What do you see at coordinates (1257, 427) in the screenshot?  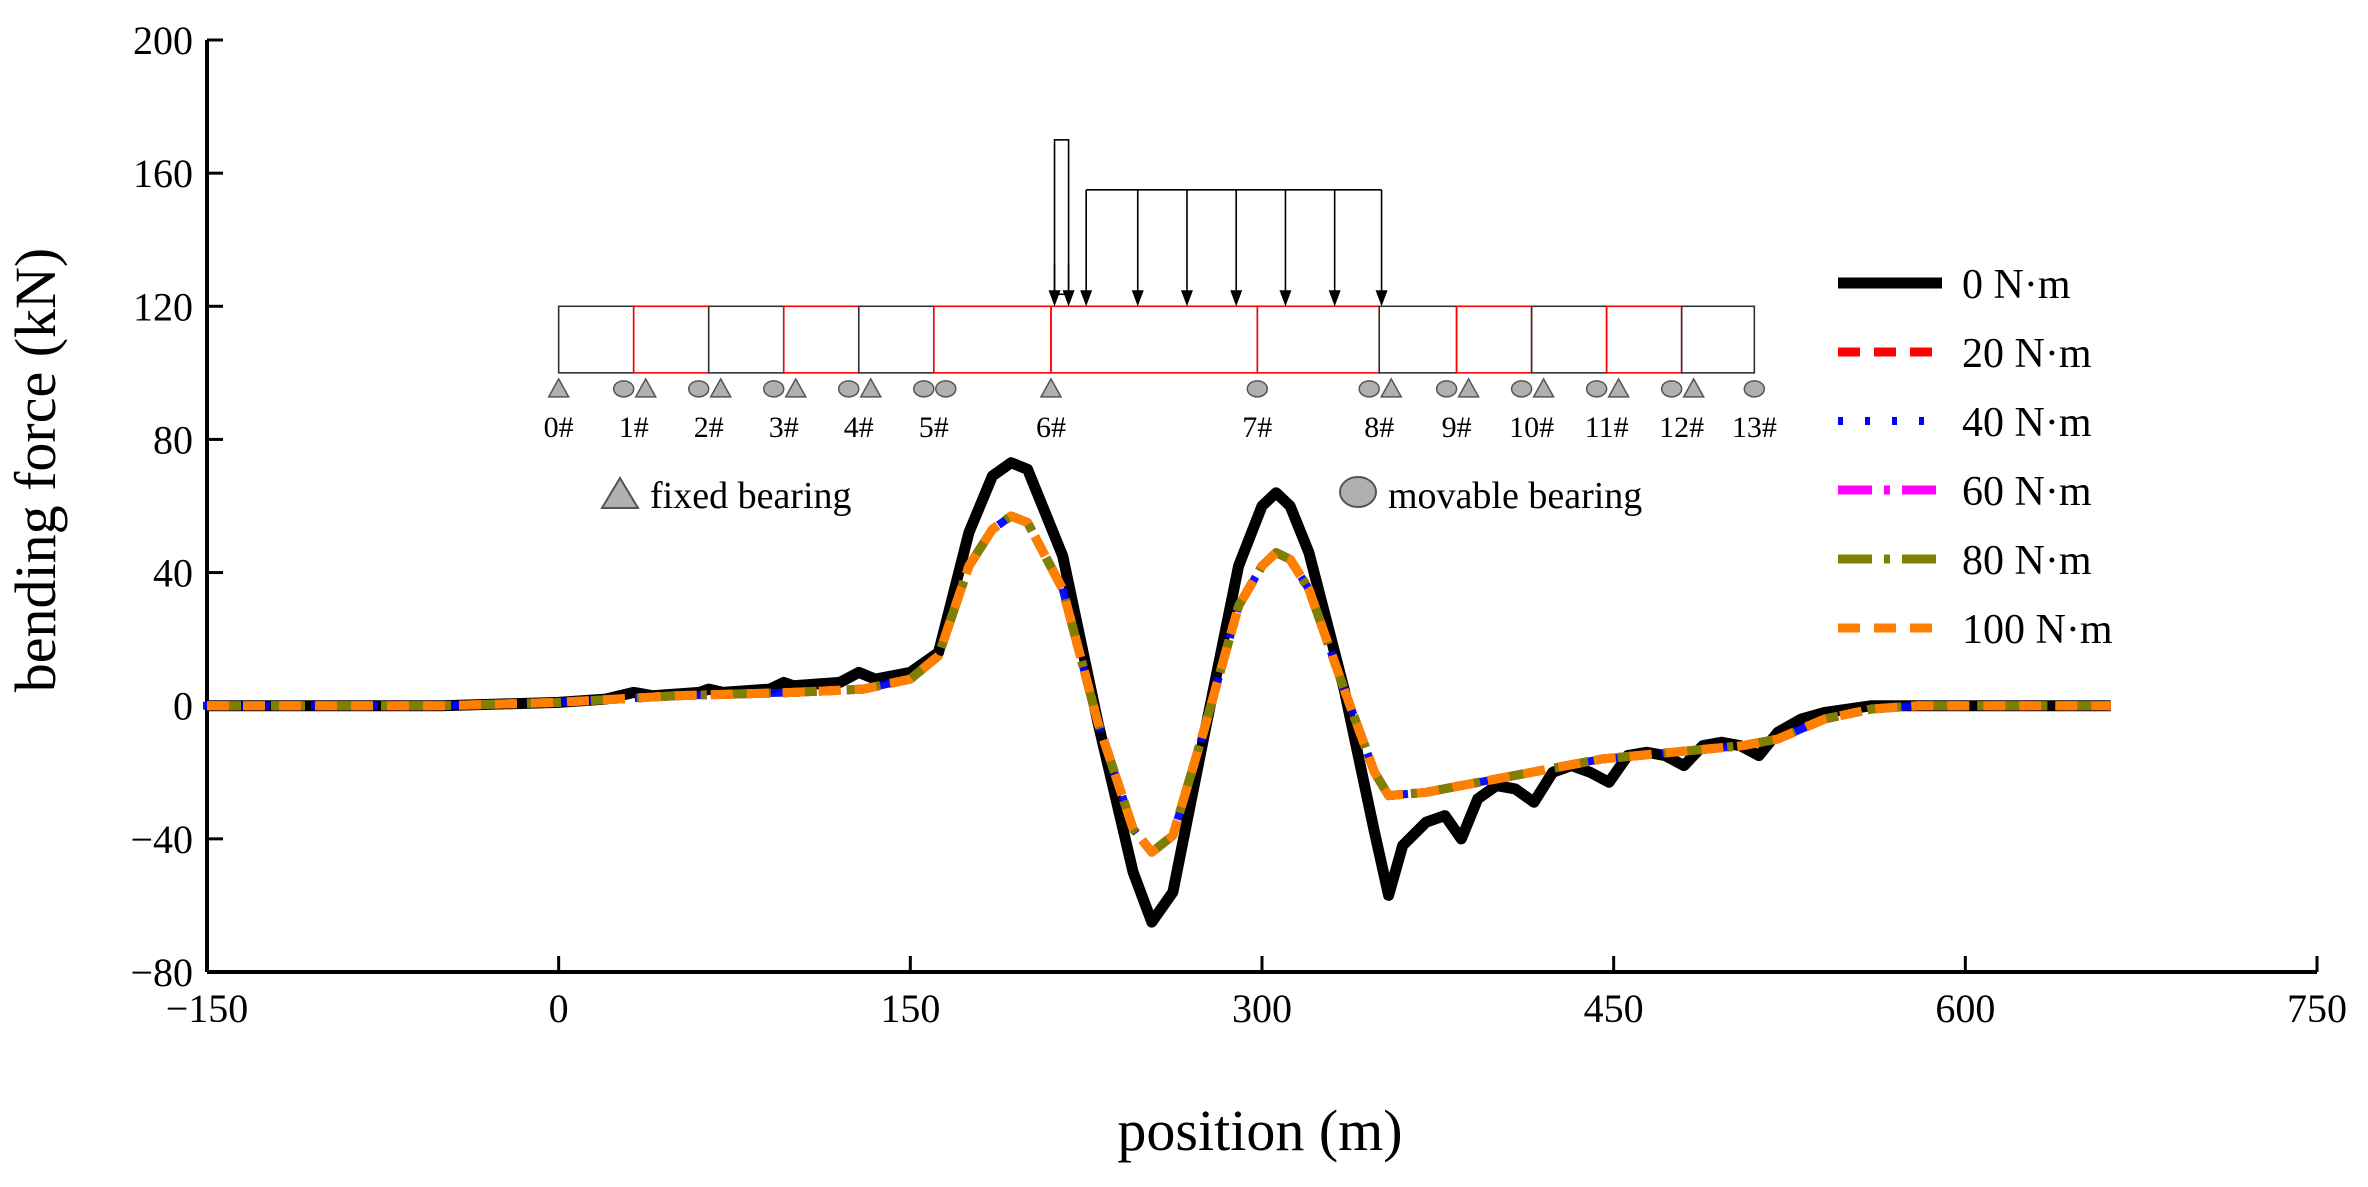 I see `pier-label: 7#` at bounding box center [1257, 427].